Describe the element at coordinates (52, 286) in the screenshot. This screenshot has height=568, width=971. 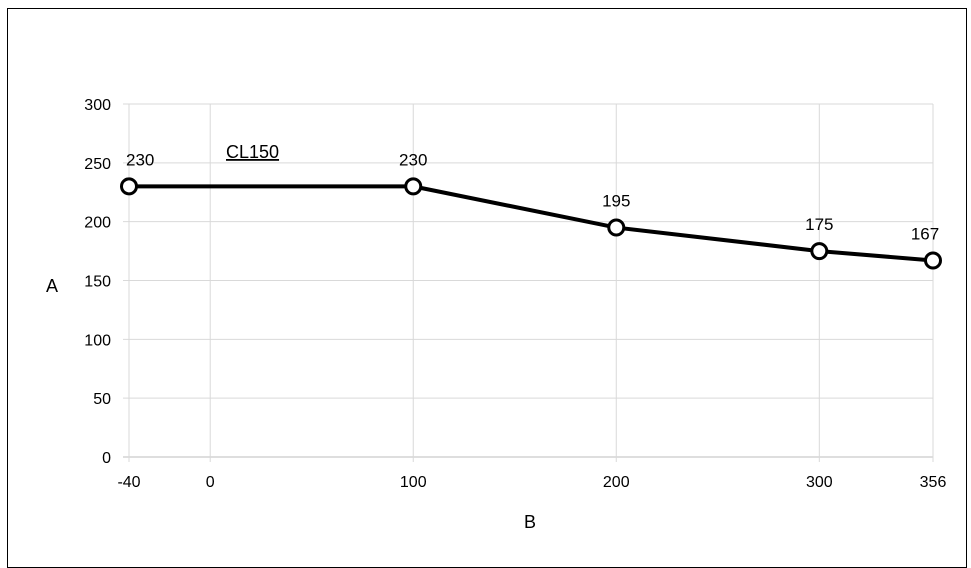
I see `y-axis-title: A` at that location.